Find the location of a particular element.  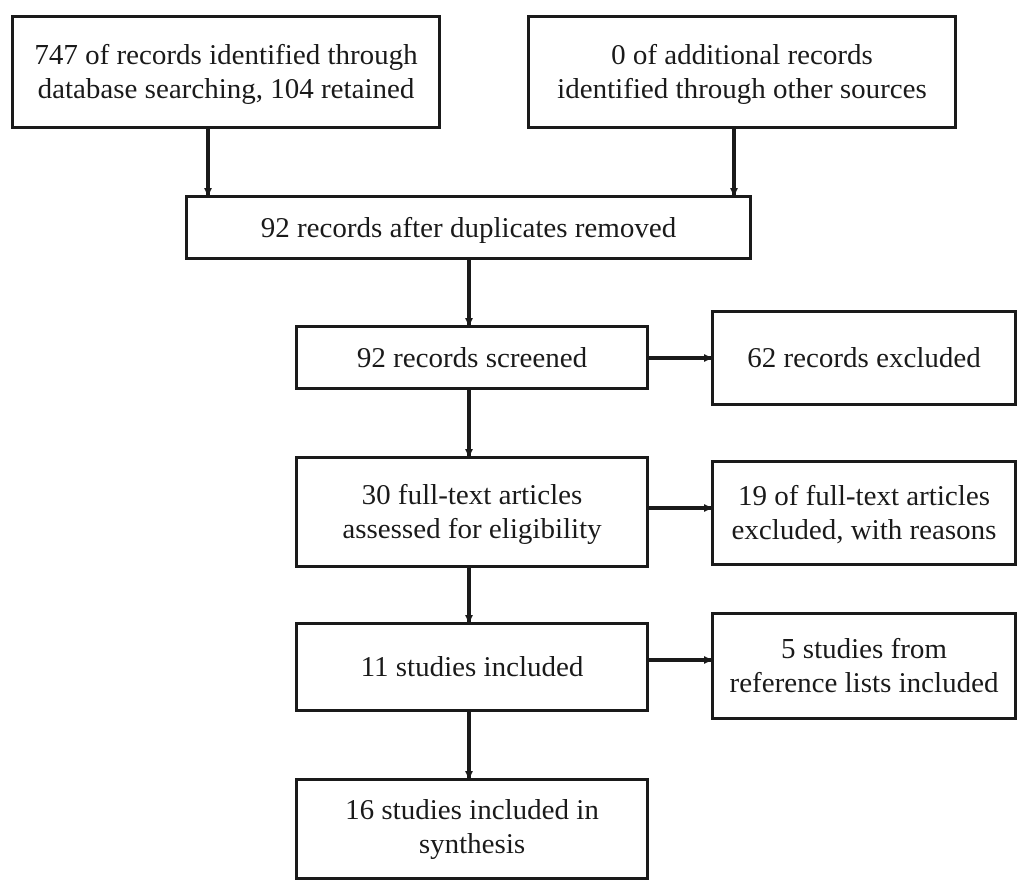

studies-synthesis-box: 16 studies included in synthesis is located at coordinates (472, 829).